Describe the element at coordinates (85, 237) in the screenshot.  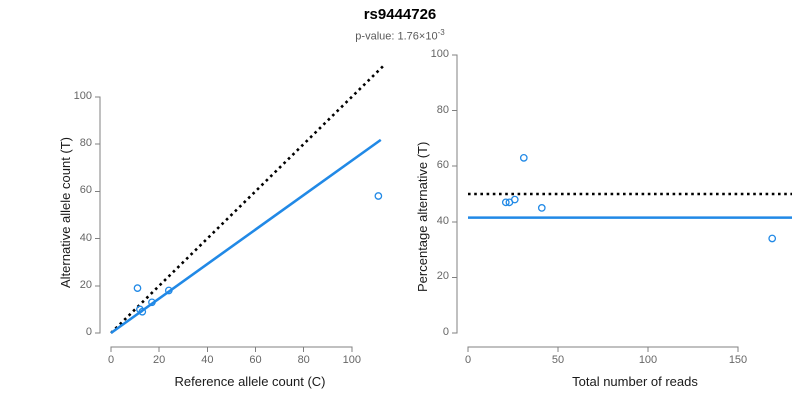
I see `left-y-tick-40: 40` at that location.